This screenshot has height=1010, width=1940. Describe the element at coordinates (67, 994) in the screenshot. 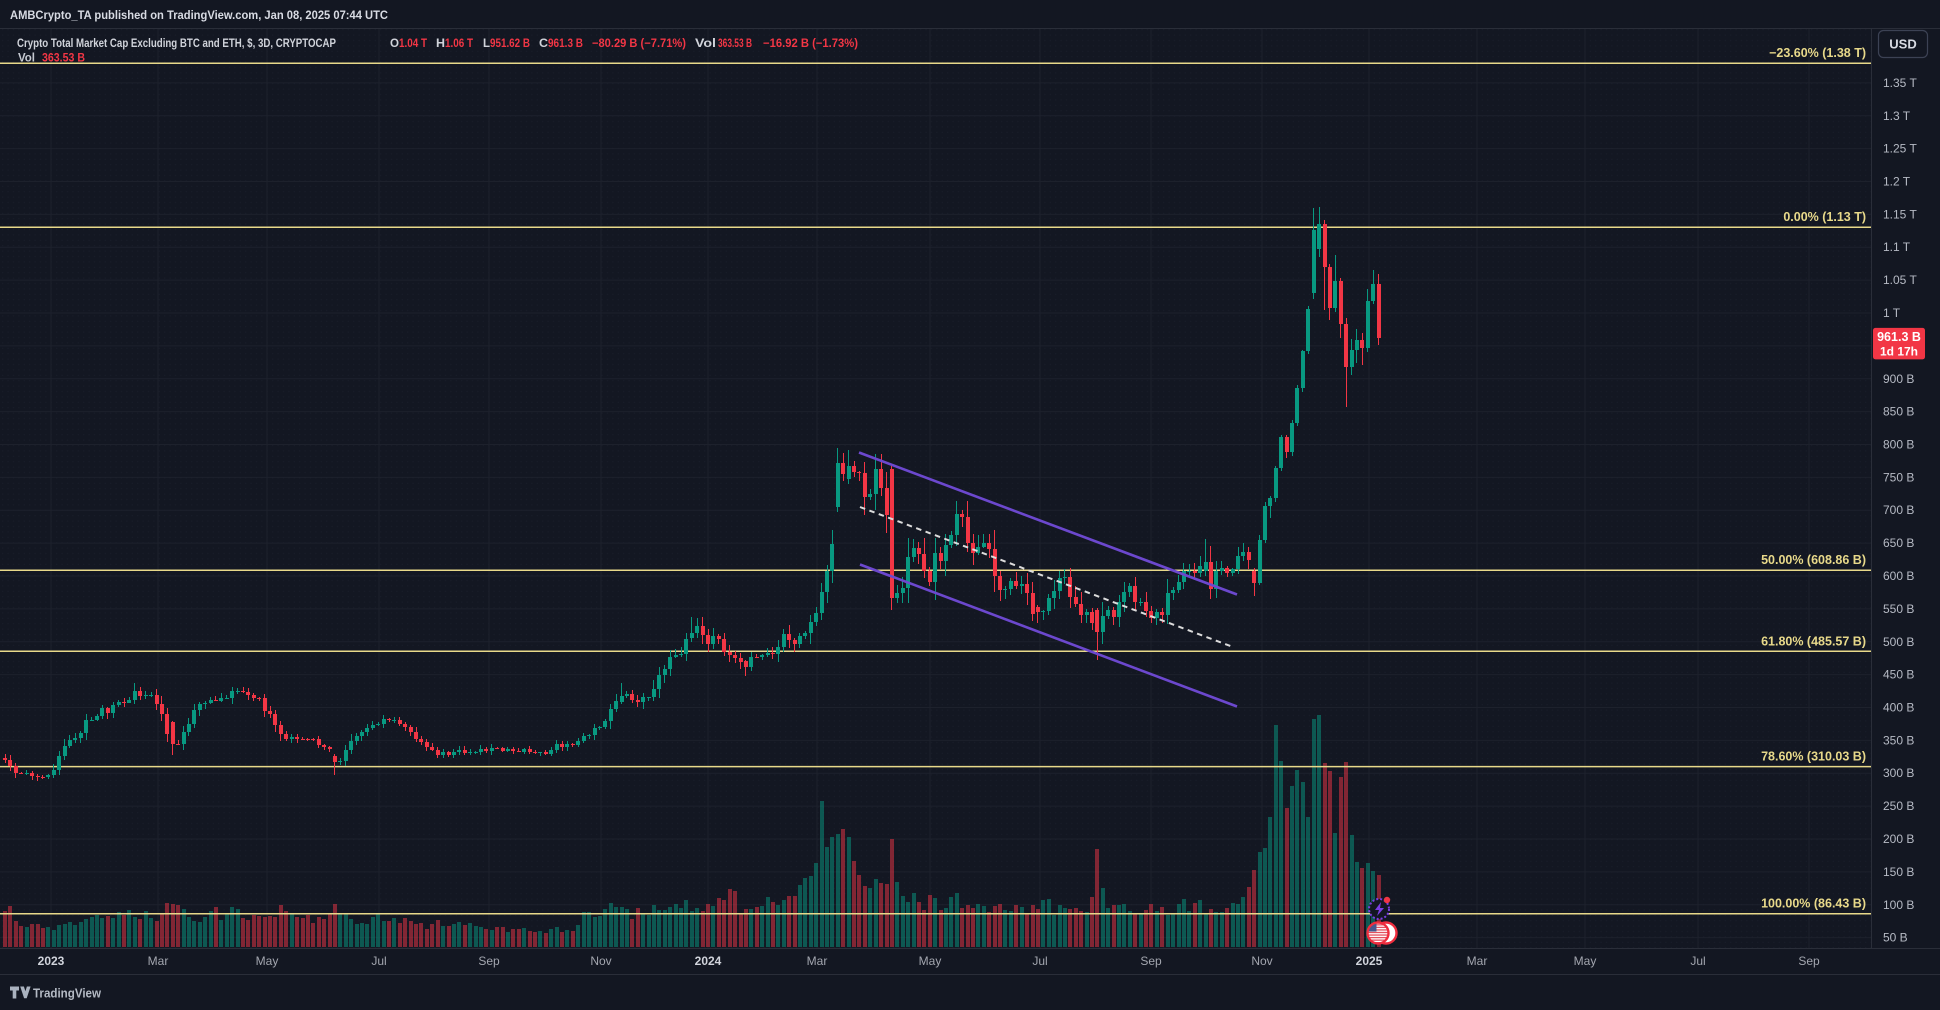

I see `svg-text: TradingView` at that location.